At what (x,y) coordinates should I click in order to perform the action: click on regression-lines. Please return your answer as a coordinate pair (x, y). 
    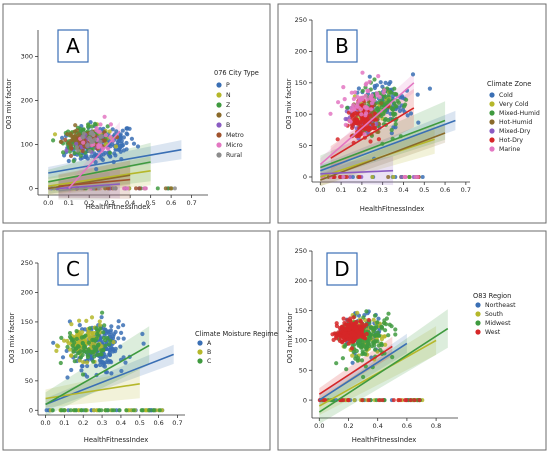
    Looking at the image, I should click on (115, 161).